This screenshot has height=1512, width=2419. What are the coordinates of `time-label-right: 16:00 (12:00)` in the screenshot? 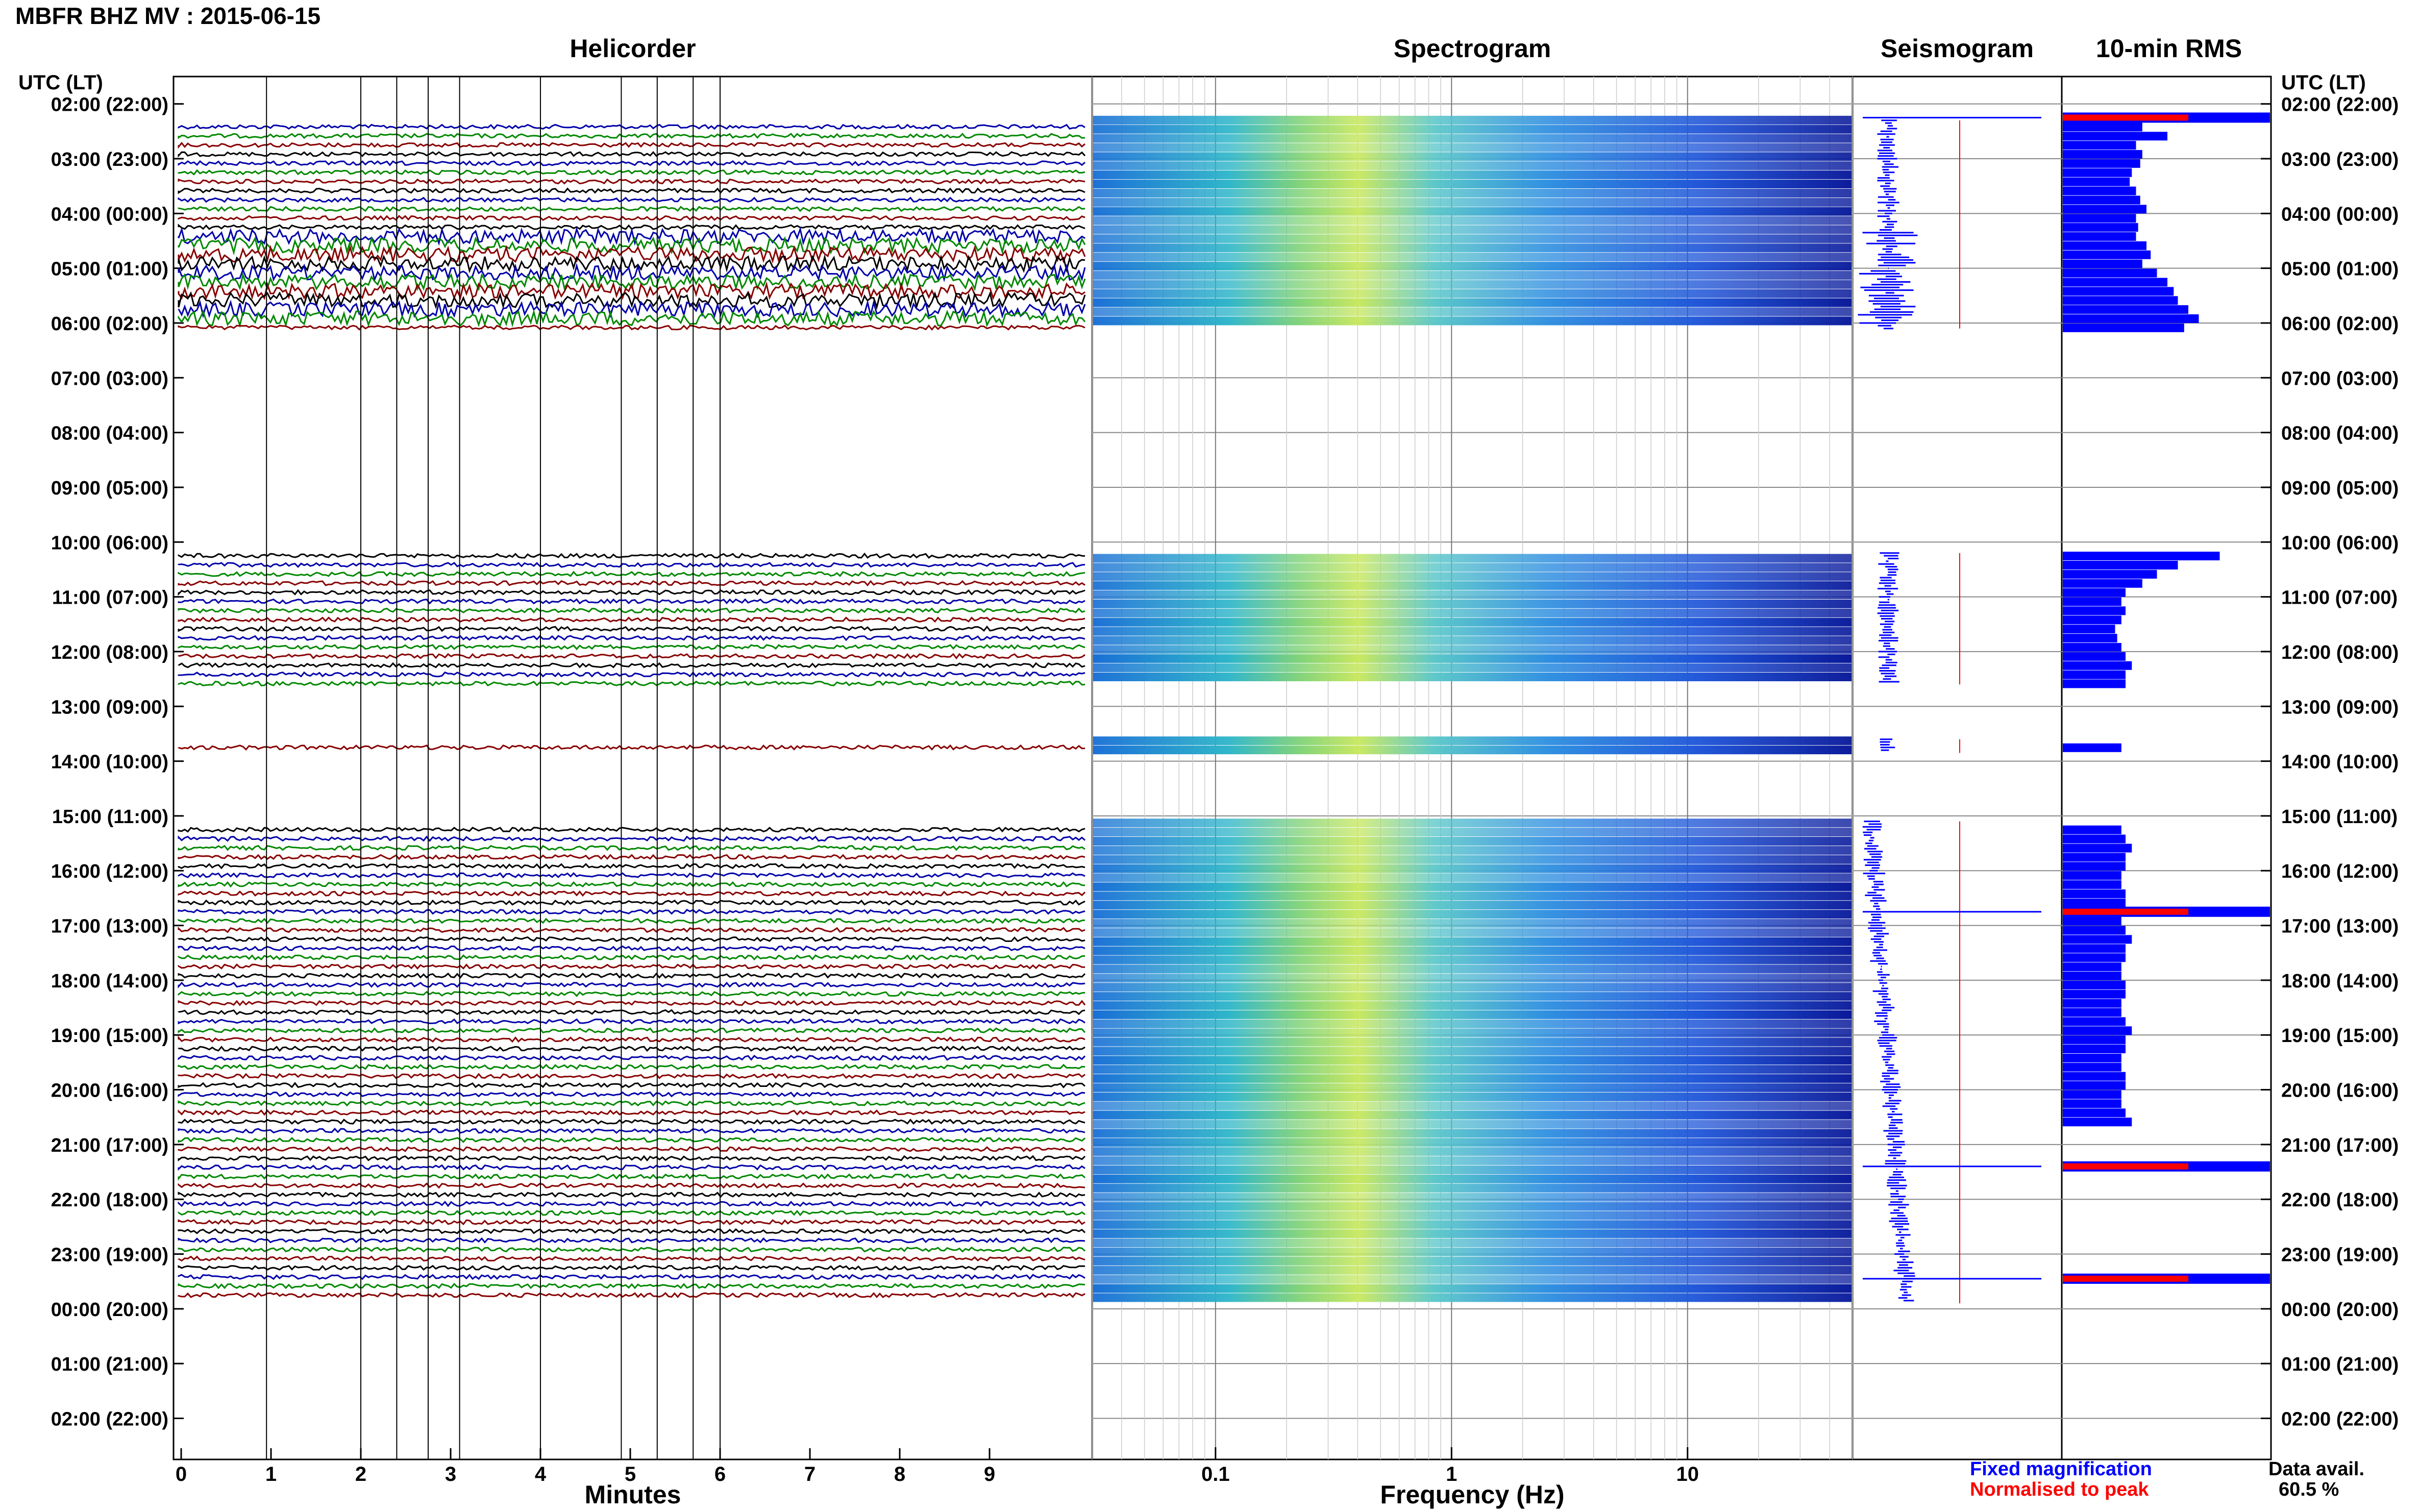 It's located at (2340, 871).